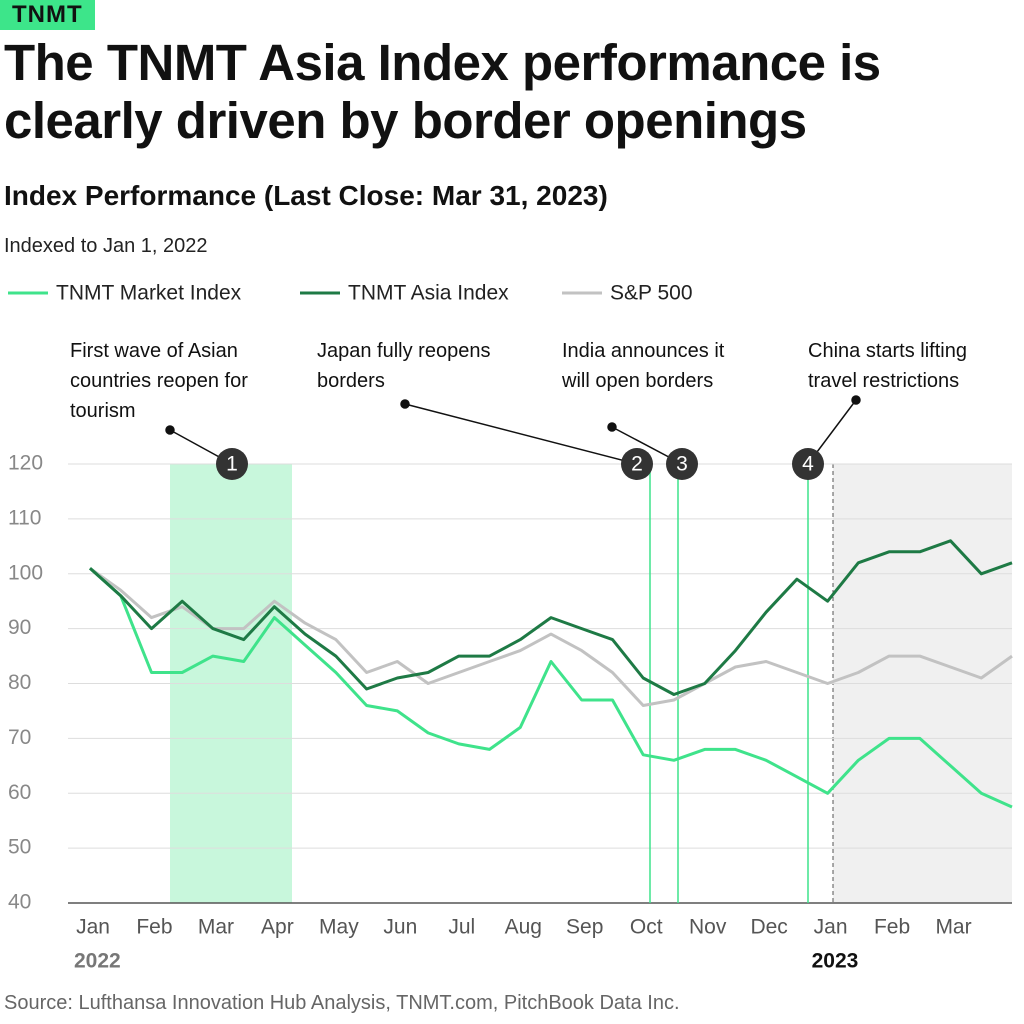 The height and width of the screenshot is (1024, 1024). I want to click on x-tick-label: Jul, so click(461, 927).